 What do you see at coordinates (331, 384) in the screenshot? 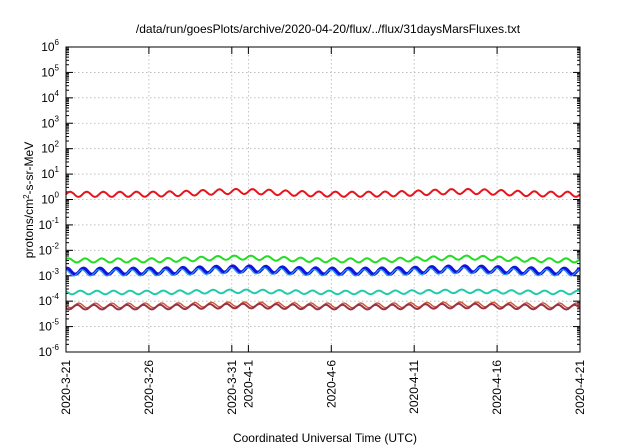
I see `x-tick-label: 2020-4-6` at bounding box center [331, 384].